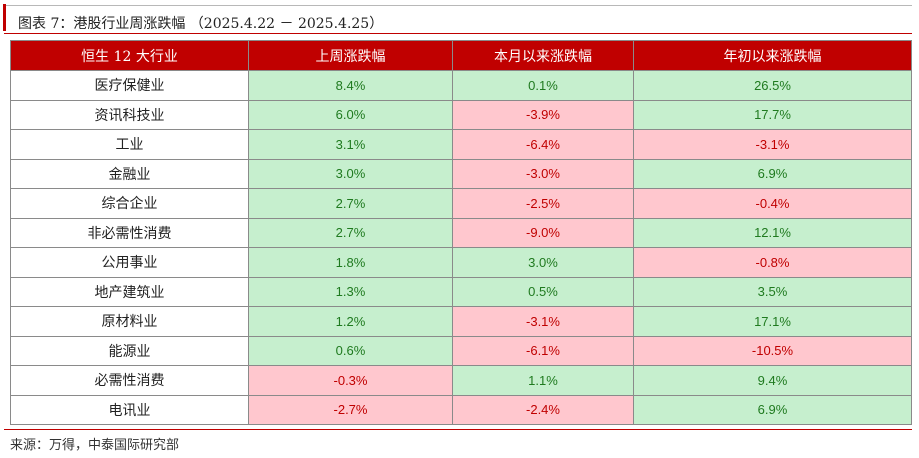 The height and width of the screenshot is (458, 919). Describe the element at coordinates (4, 17) in the screenshot. I see `title-accent-bar` at that location.